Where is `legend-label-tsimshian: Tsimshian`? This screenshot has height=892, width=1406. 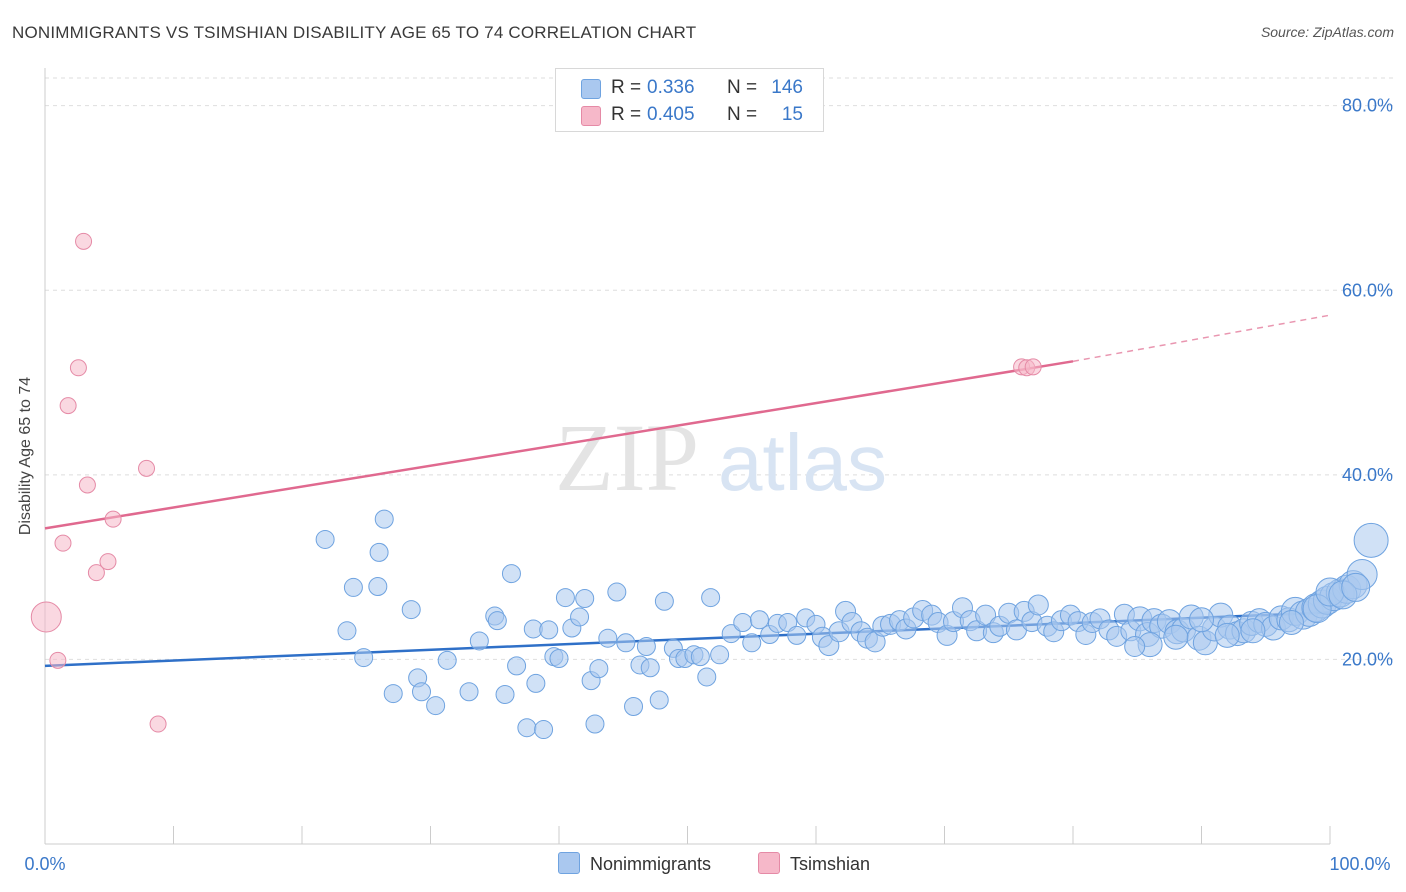 legend-label-tsimshian: Tsimshian is located at coordinates (830, 864).